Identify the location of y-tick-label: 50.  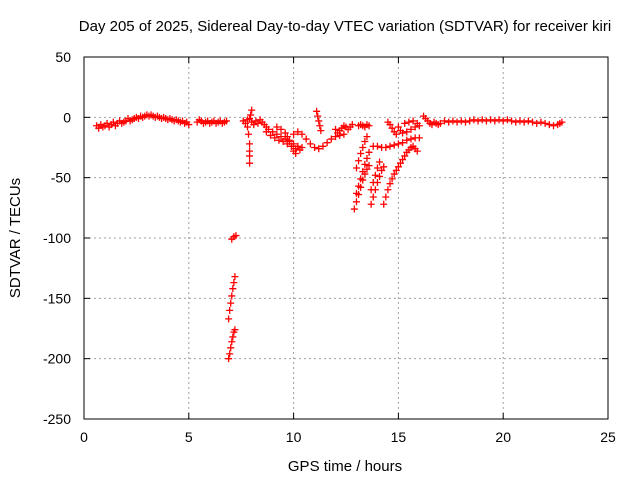
(63, 57).